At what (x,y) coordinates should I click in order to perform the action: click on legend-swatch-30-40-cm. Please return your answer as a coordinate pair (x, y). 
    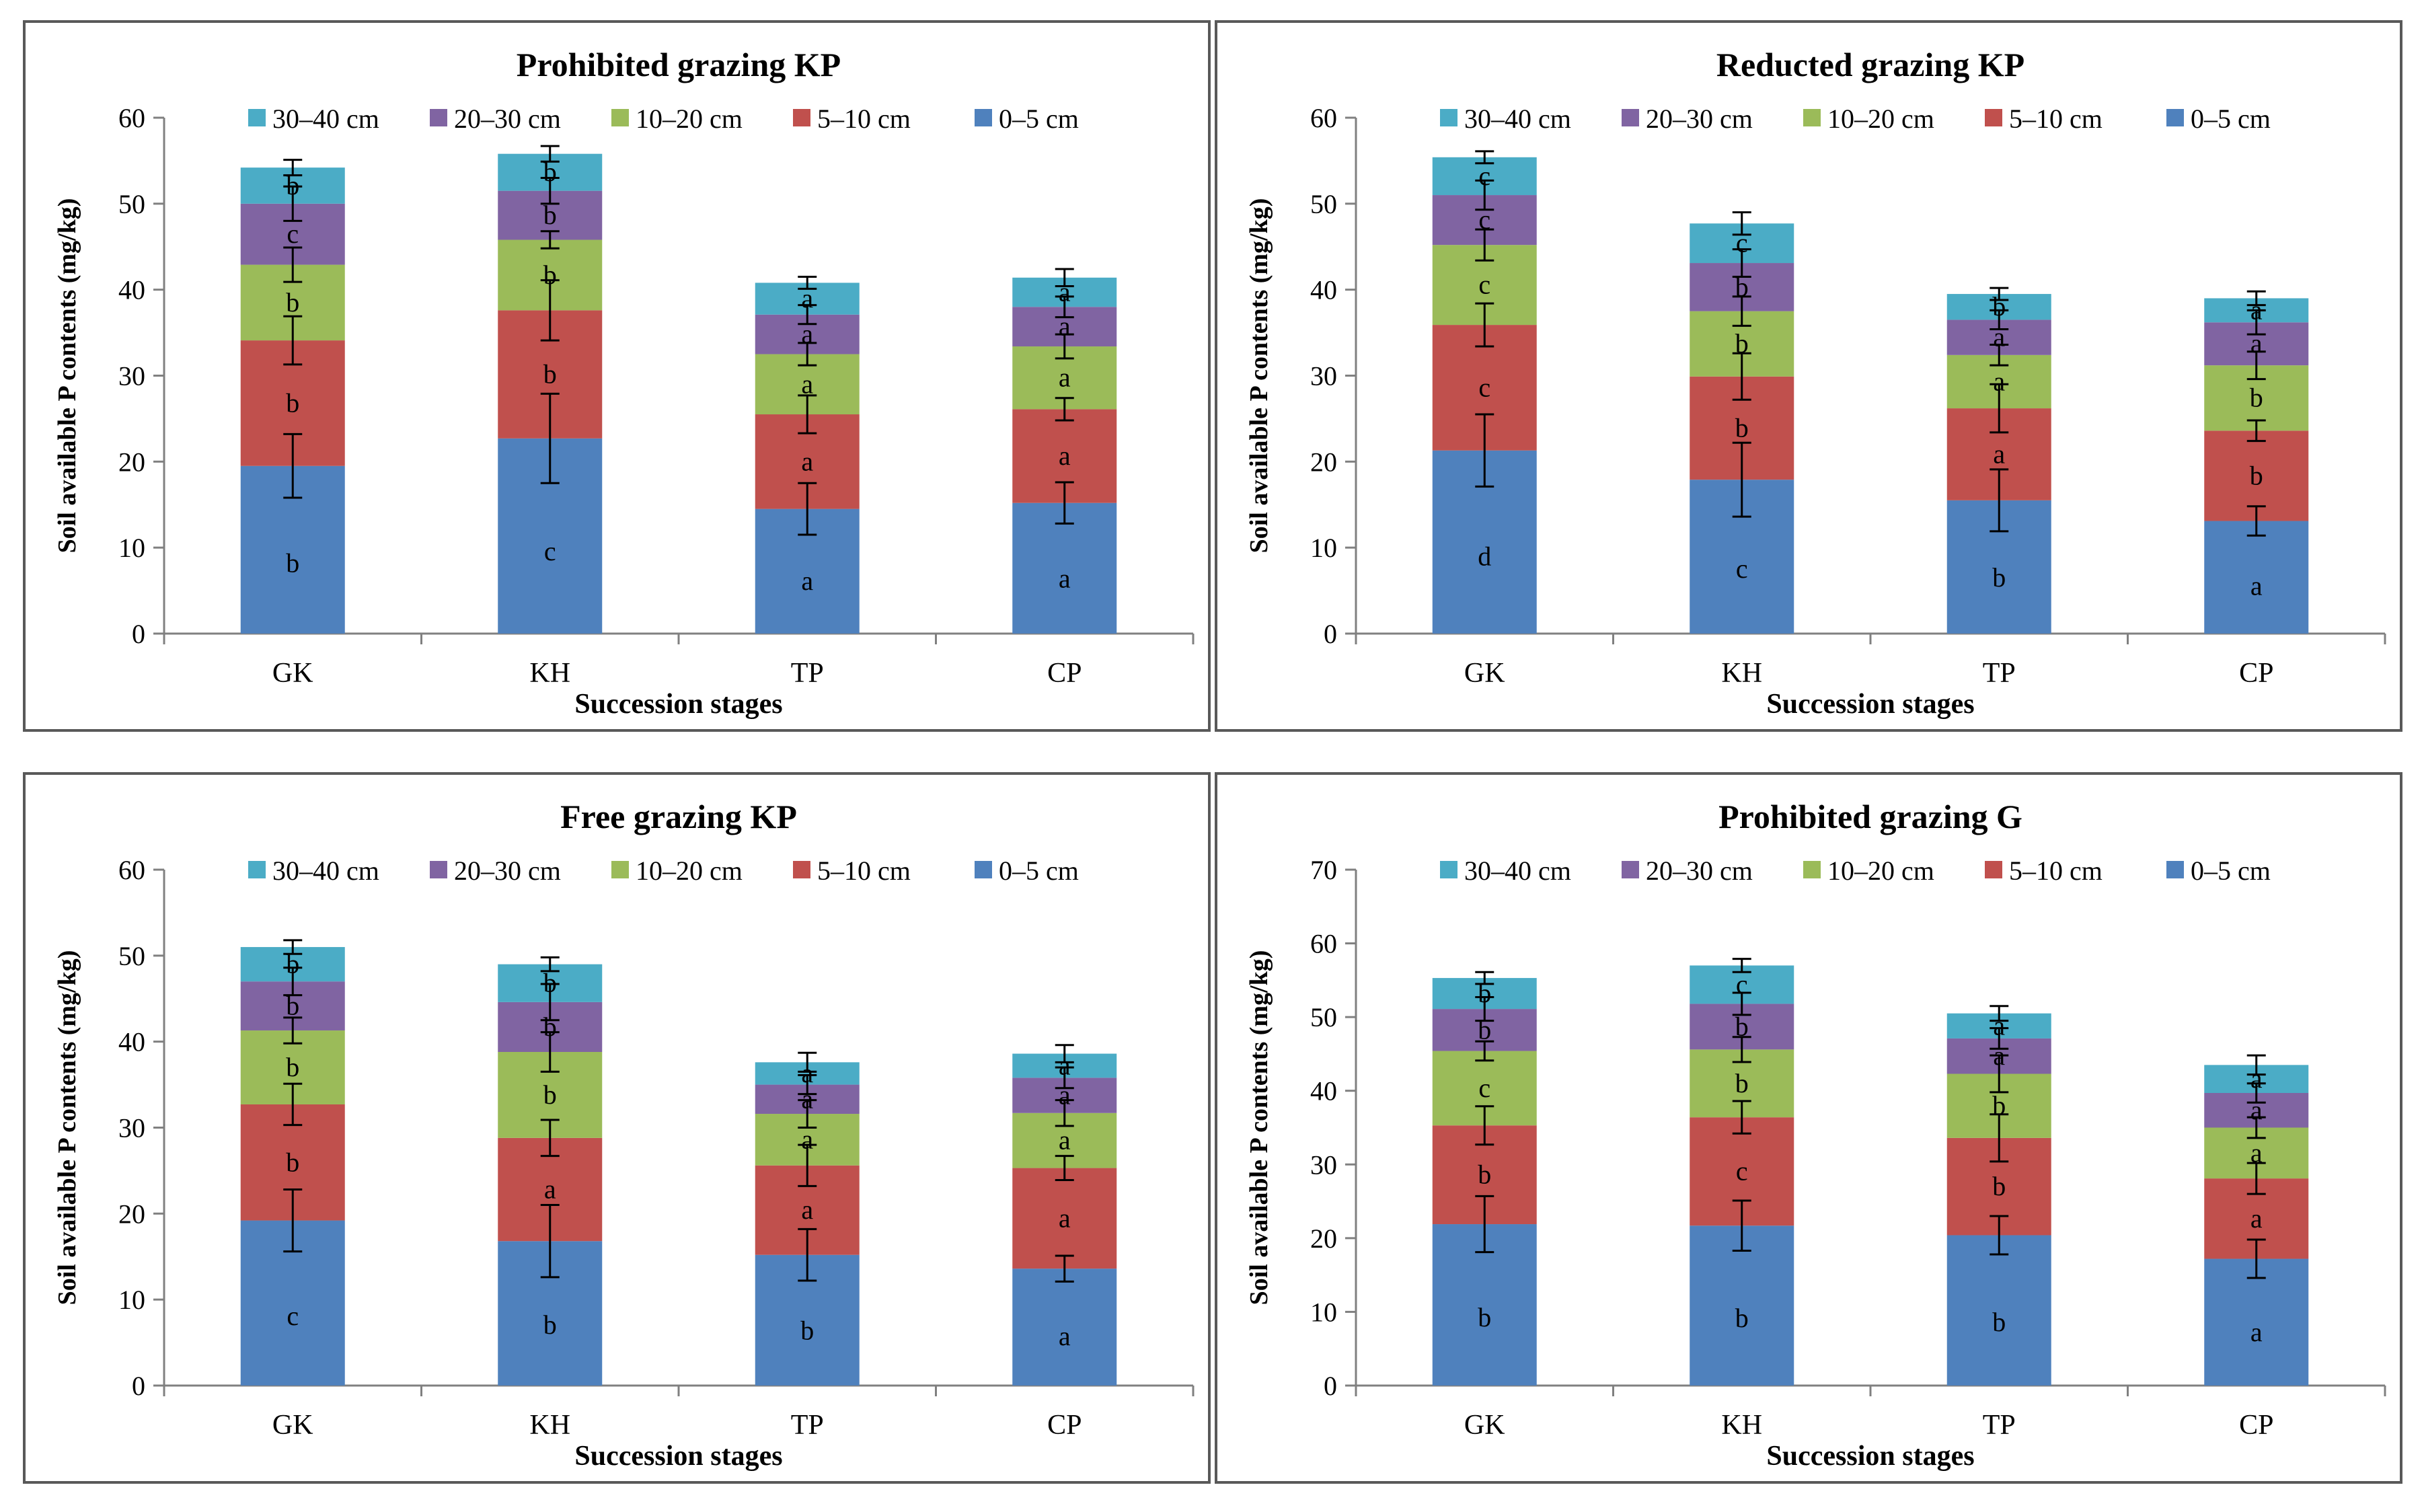
    Looking at the image, I should click on (257, 117).